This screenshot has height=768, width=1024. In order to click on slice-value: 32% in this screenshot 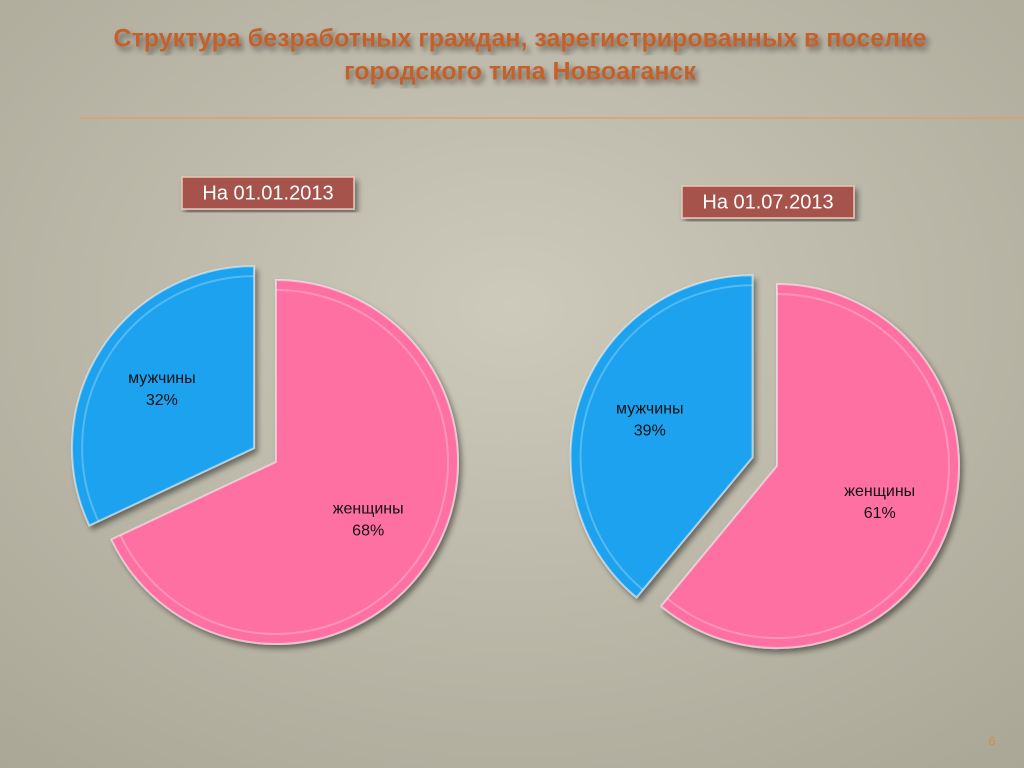, I will do `click(162, 400)`.